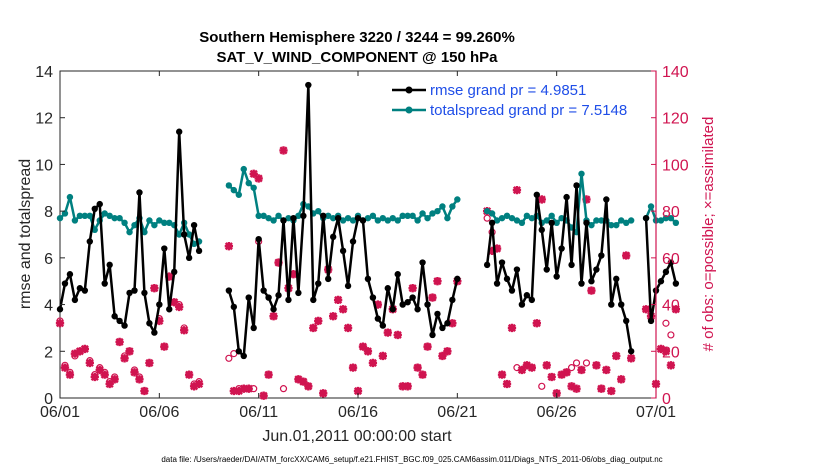 This screenshot has height=470, width=830. I want to click on y-tick-label-left: 14, so click(44, 72).